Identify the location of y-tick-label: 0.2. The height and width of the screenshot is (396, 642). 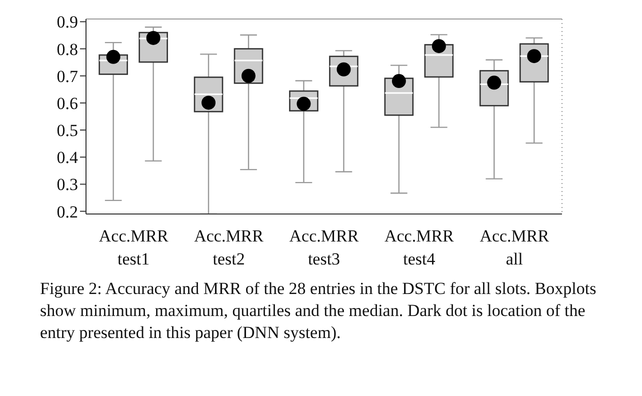
(67, 212).